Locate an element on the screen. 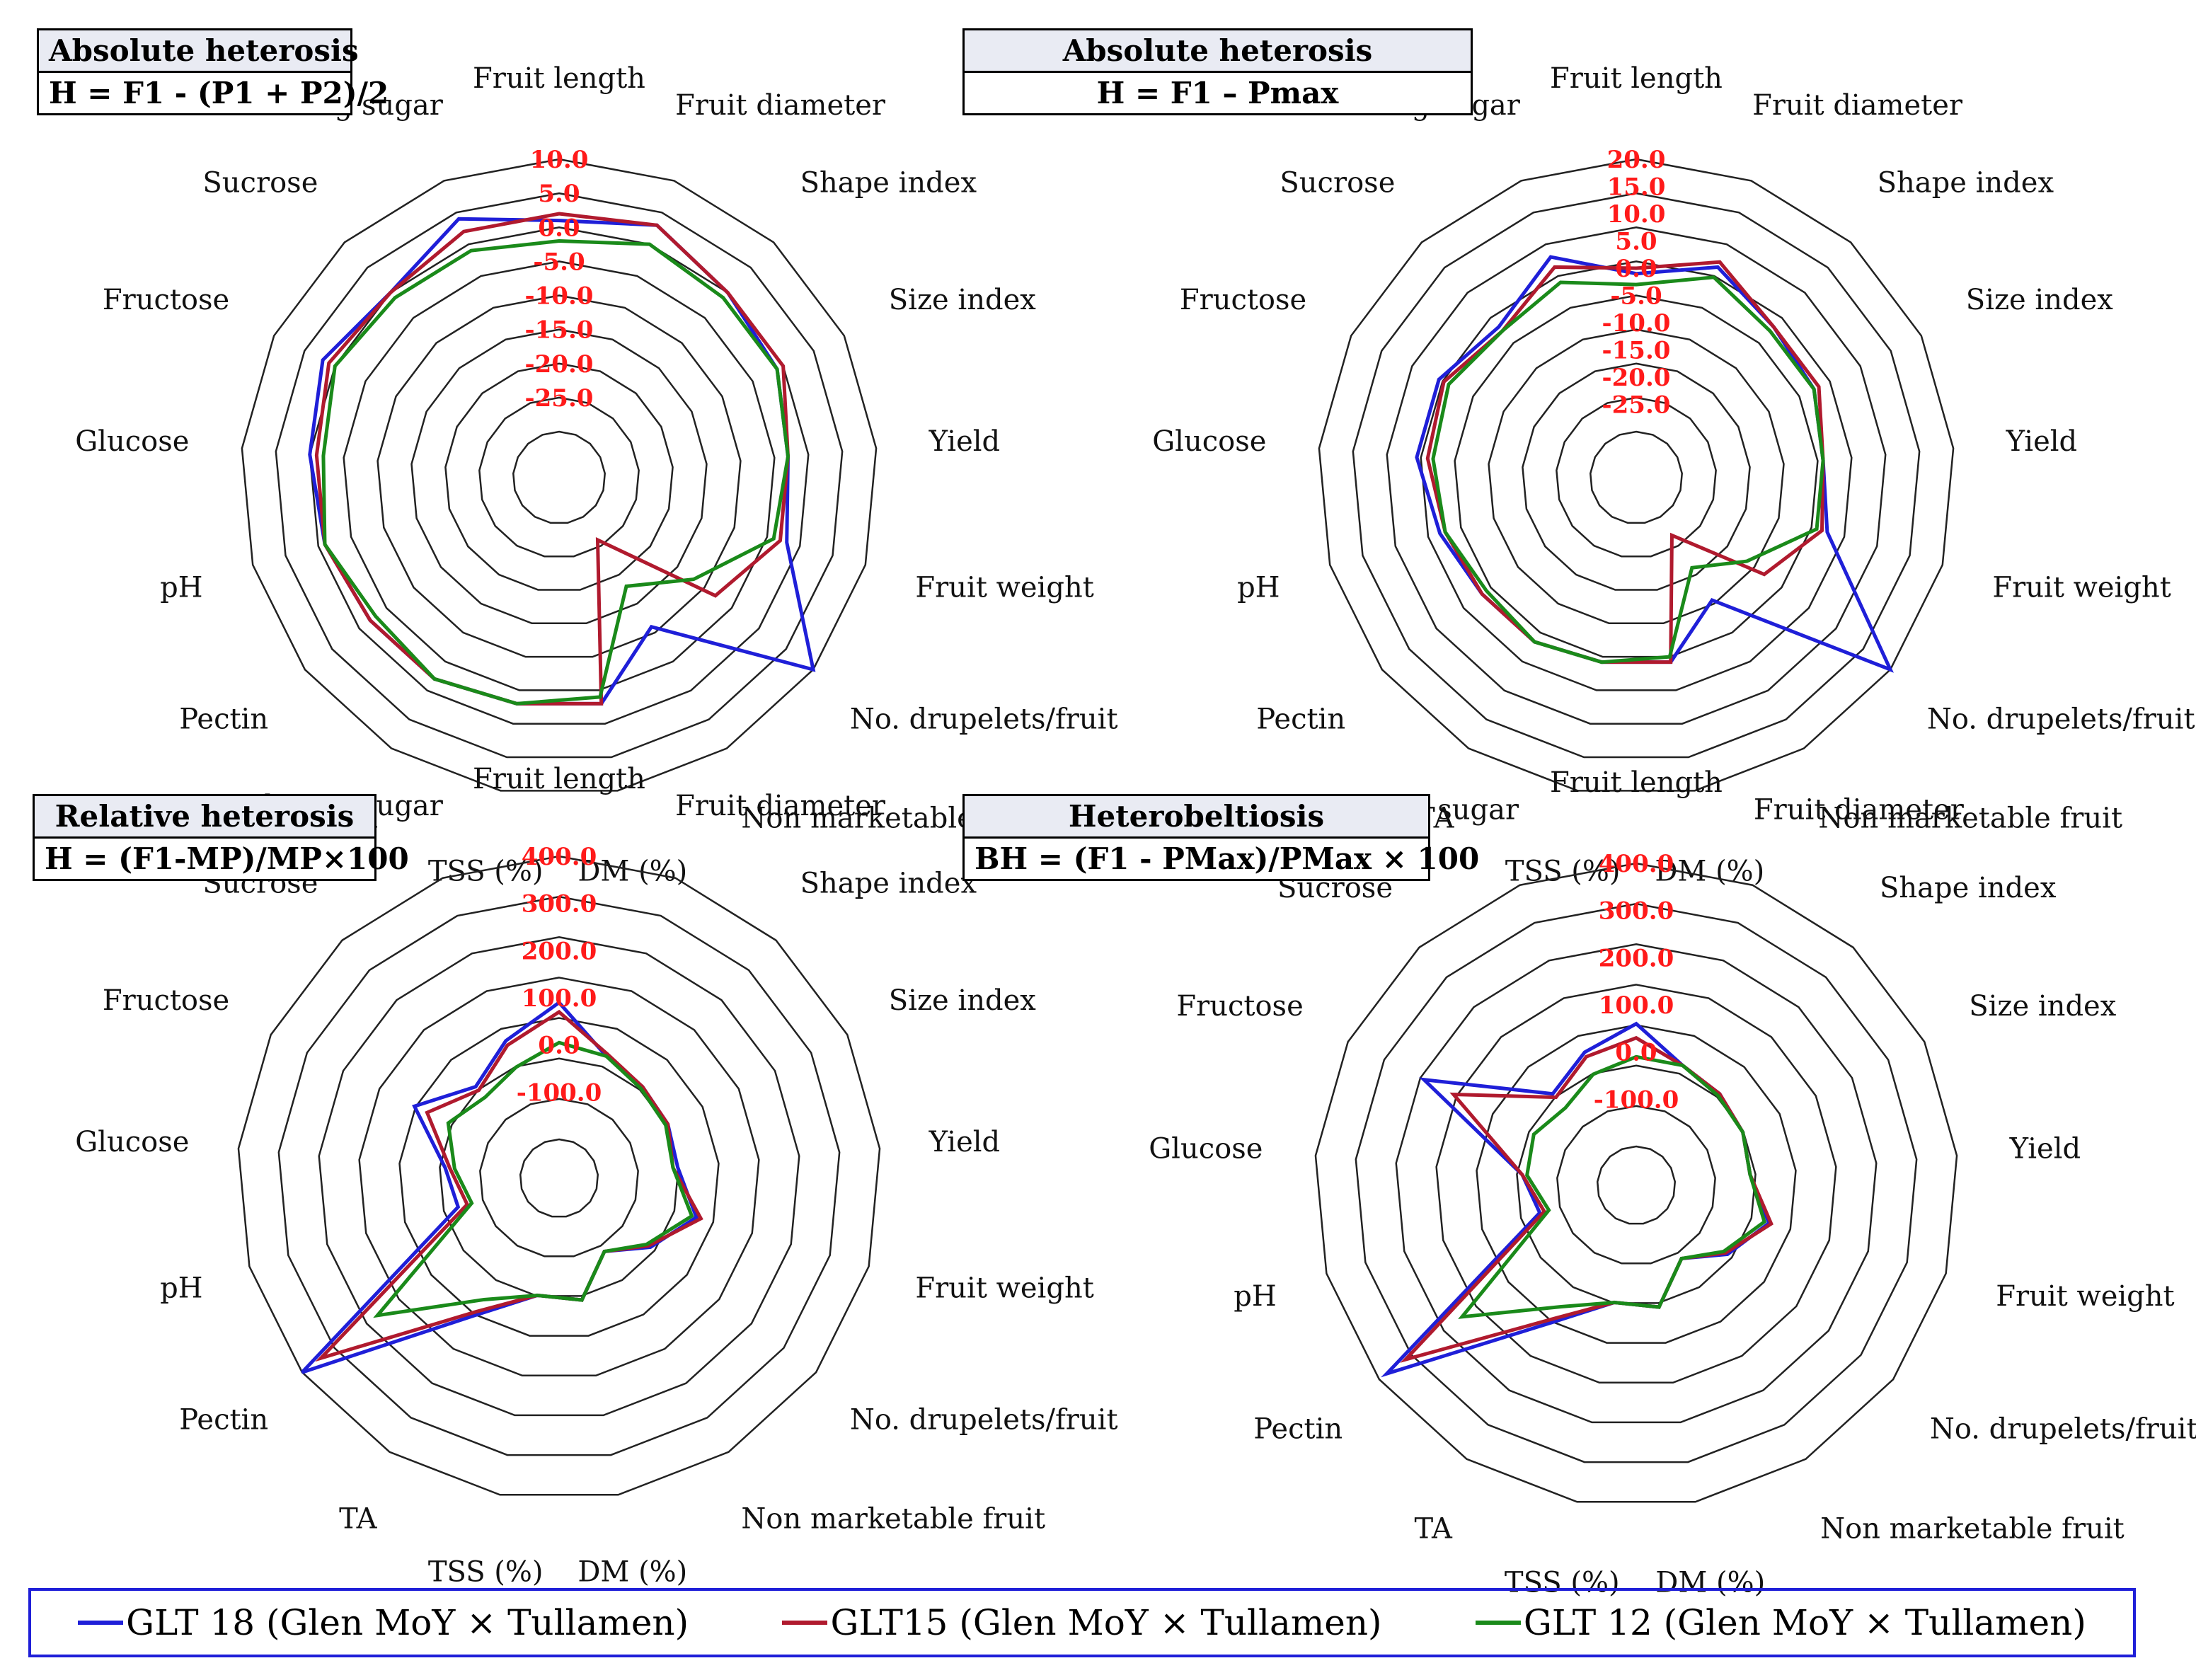 Image resolution: width=2196 pixels, height=1680 pixels. legend-label: GLT 12 (Glen MoY × Tullamen) is located at coordinates (1804, 1622).